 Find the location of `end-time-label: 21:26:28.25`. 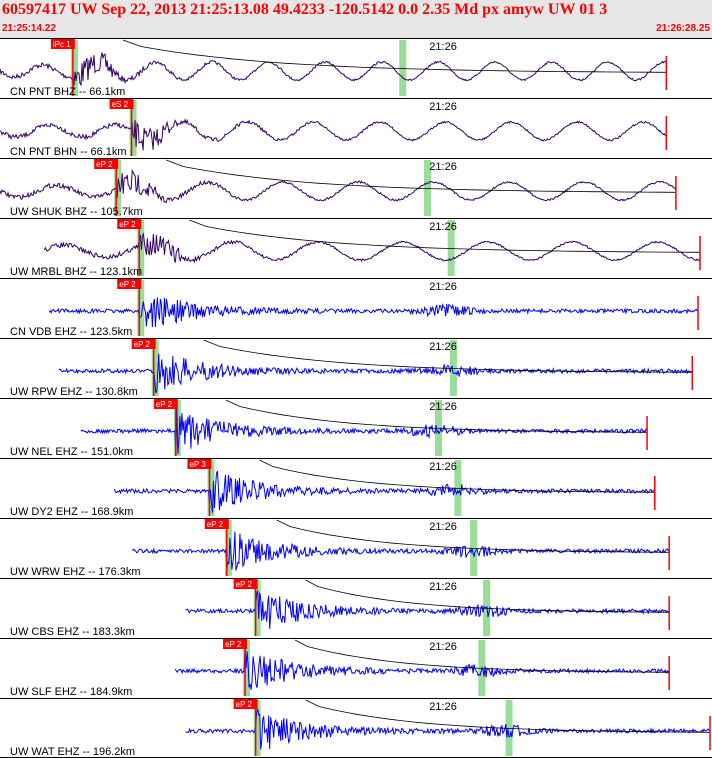

end-time-label: 21:26:28.25 is located at coordinates (683, 28).